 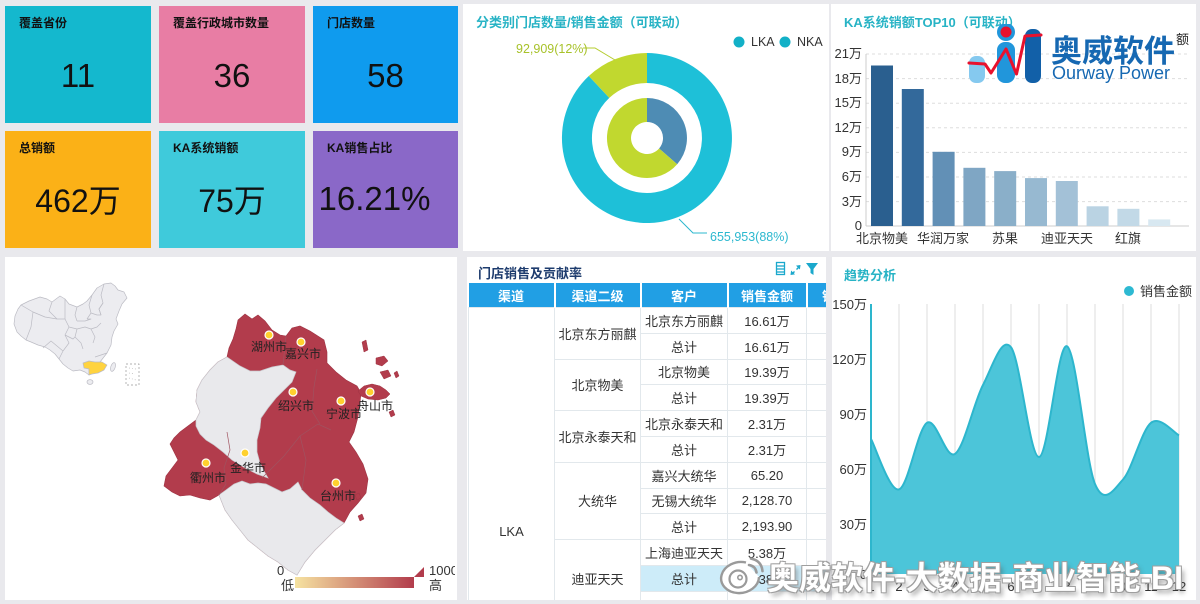 I want to click on svg-text: 额, so click(x=1182, y=39).